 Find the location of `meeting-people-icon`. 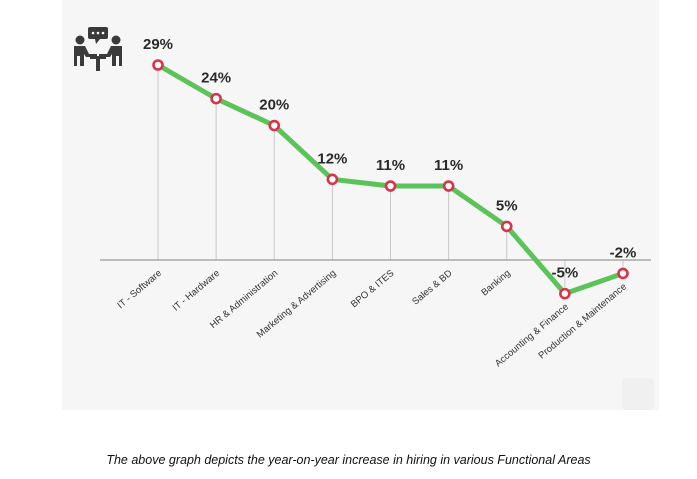

meeting-people-icon is located at coordinates (98, 51).